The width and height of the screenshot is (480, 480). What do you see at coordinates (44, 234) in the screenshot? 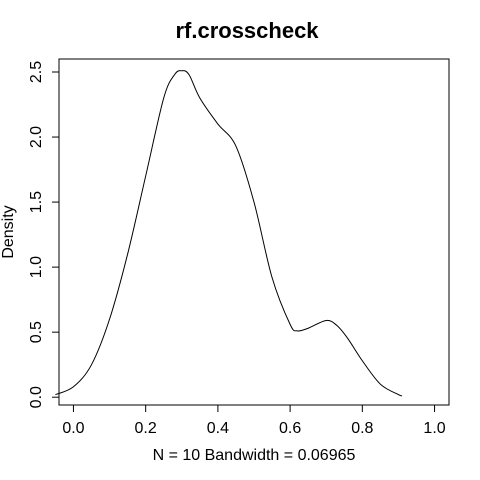
I see `y-axis: 0.0 0.5 1.0 1.5 2.0 2.5` at bounding box center [44, 234].